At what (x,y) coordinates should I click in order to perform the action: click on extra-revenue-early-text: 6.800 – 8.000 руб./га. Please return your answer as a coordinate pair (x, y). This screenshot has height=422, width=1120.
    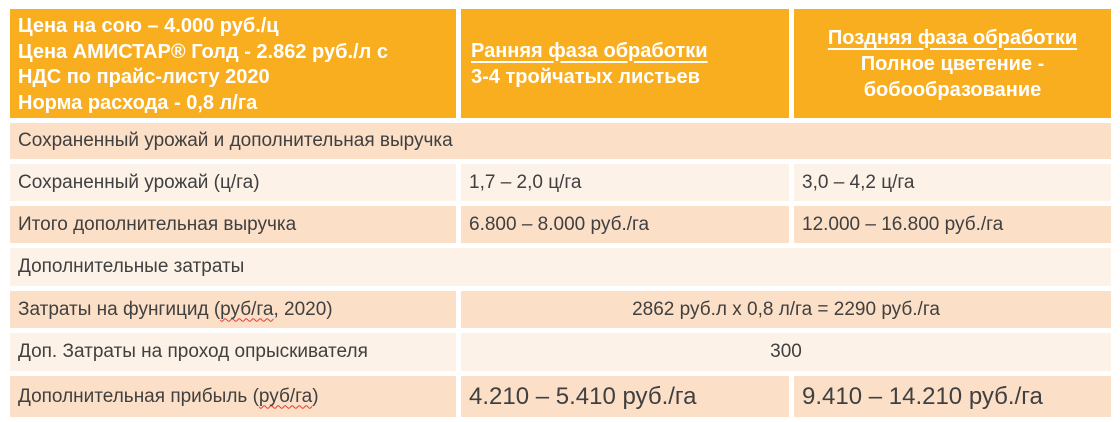
    Looking at the image, I should click on (559, 224).